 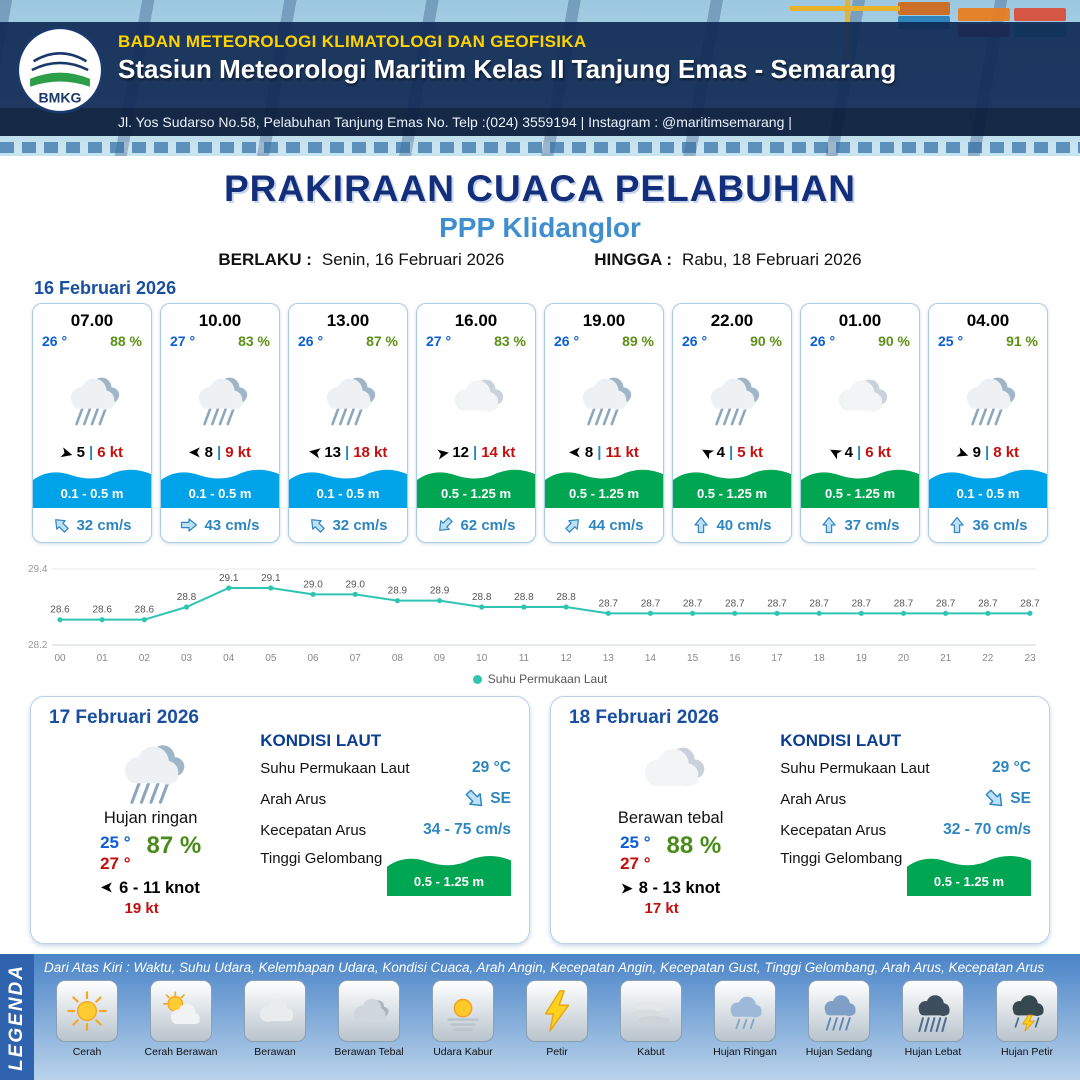 What do you see at coordinates (839, 1011) in the screenshot?
I see `rain-mid-icon` at bounding box center [839, 1011].